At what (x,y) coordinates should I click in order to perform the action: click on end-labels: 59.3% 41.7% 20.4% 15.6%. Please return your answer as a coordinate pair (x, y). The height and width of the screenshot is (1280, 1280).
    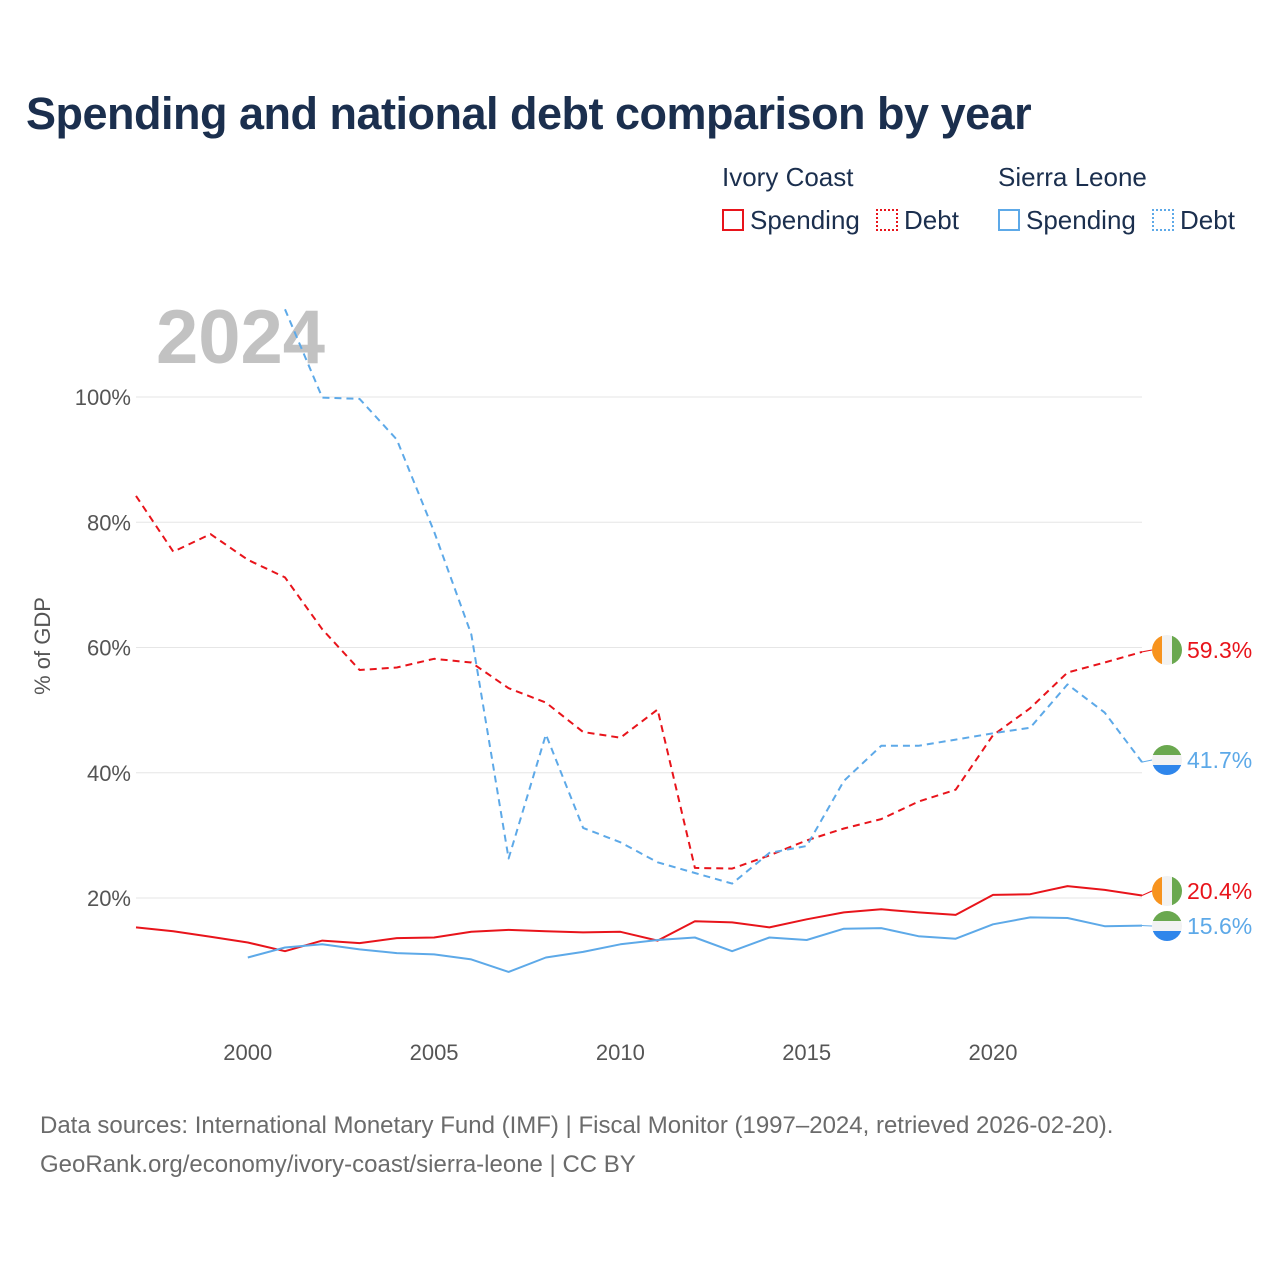
    Looking at the image, I should click on (1196, 788).